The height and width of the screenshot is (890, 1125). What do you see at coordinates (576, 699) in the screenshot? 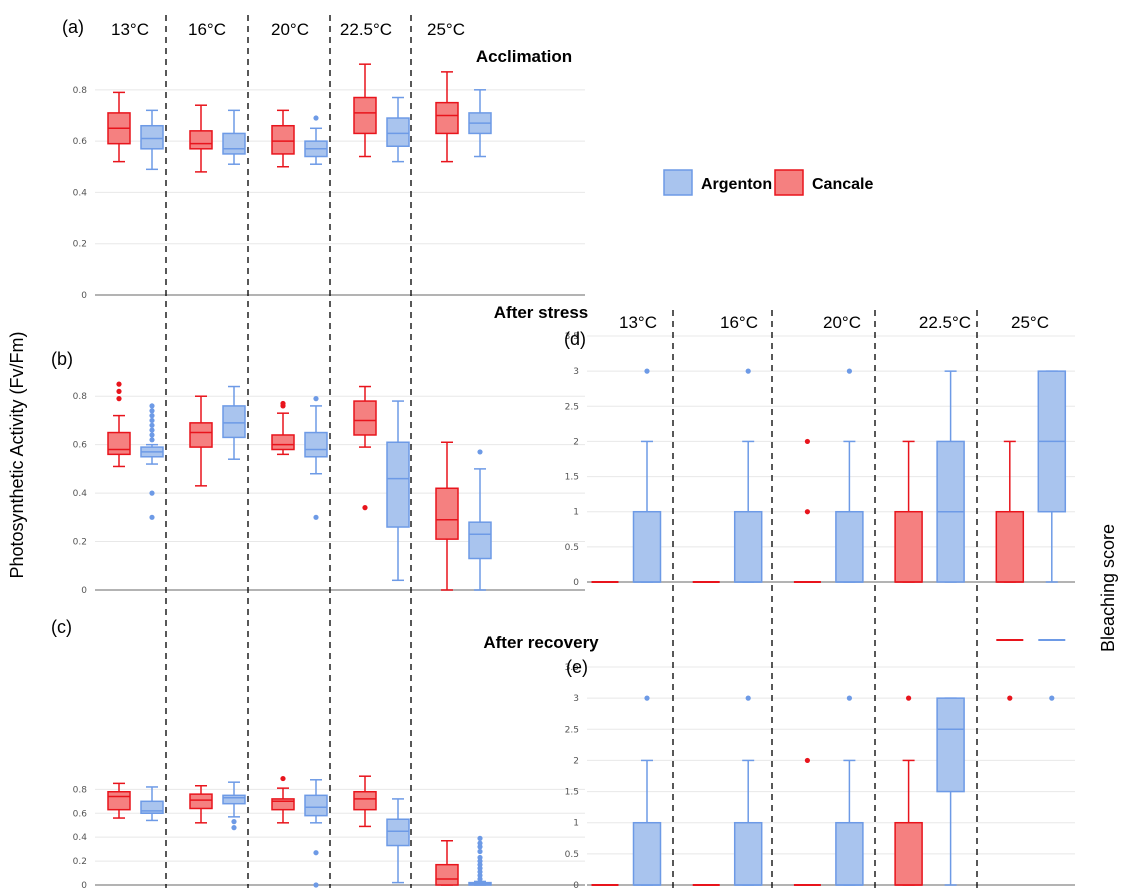
I see `y-tick-label: 3` at bounding box center [576, 699].